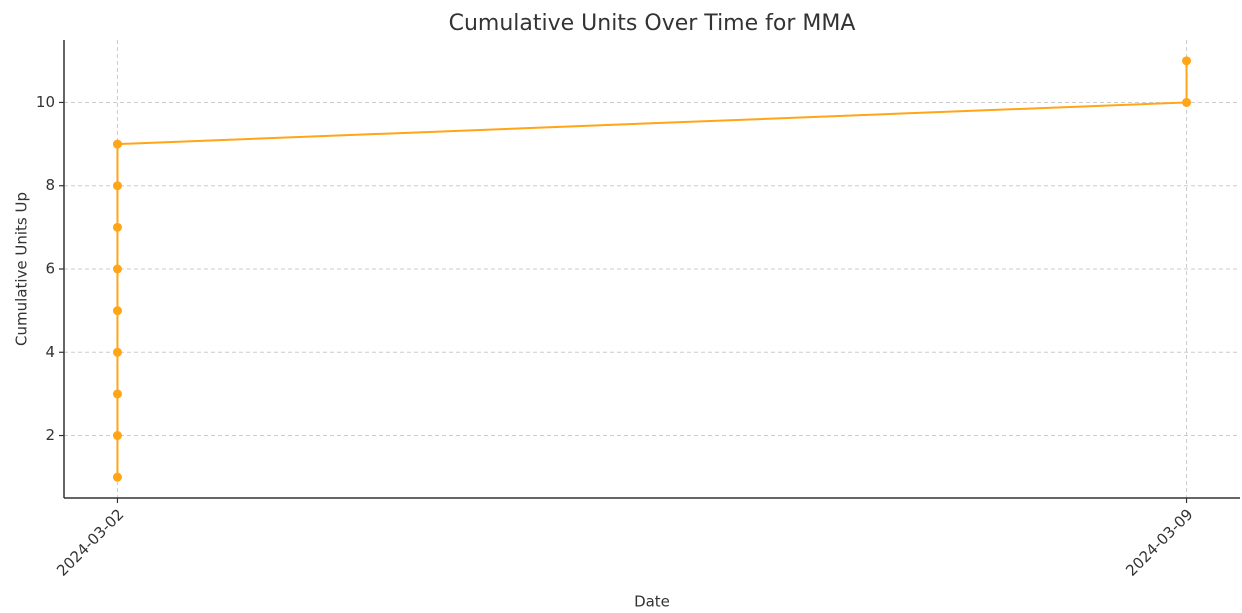  Describe the element at coordinates (50, 269) in the screenshot. I see `y-tick-label: 6` at that location.